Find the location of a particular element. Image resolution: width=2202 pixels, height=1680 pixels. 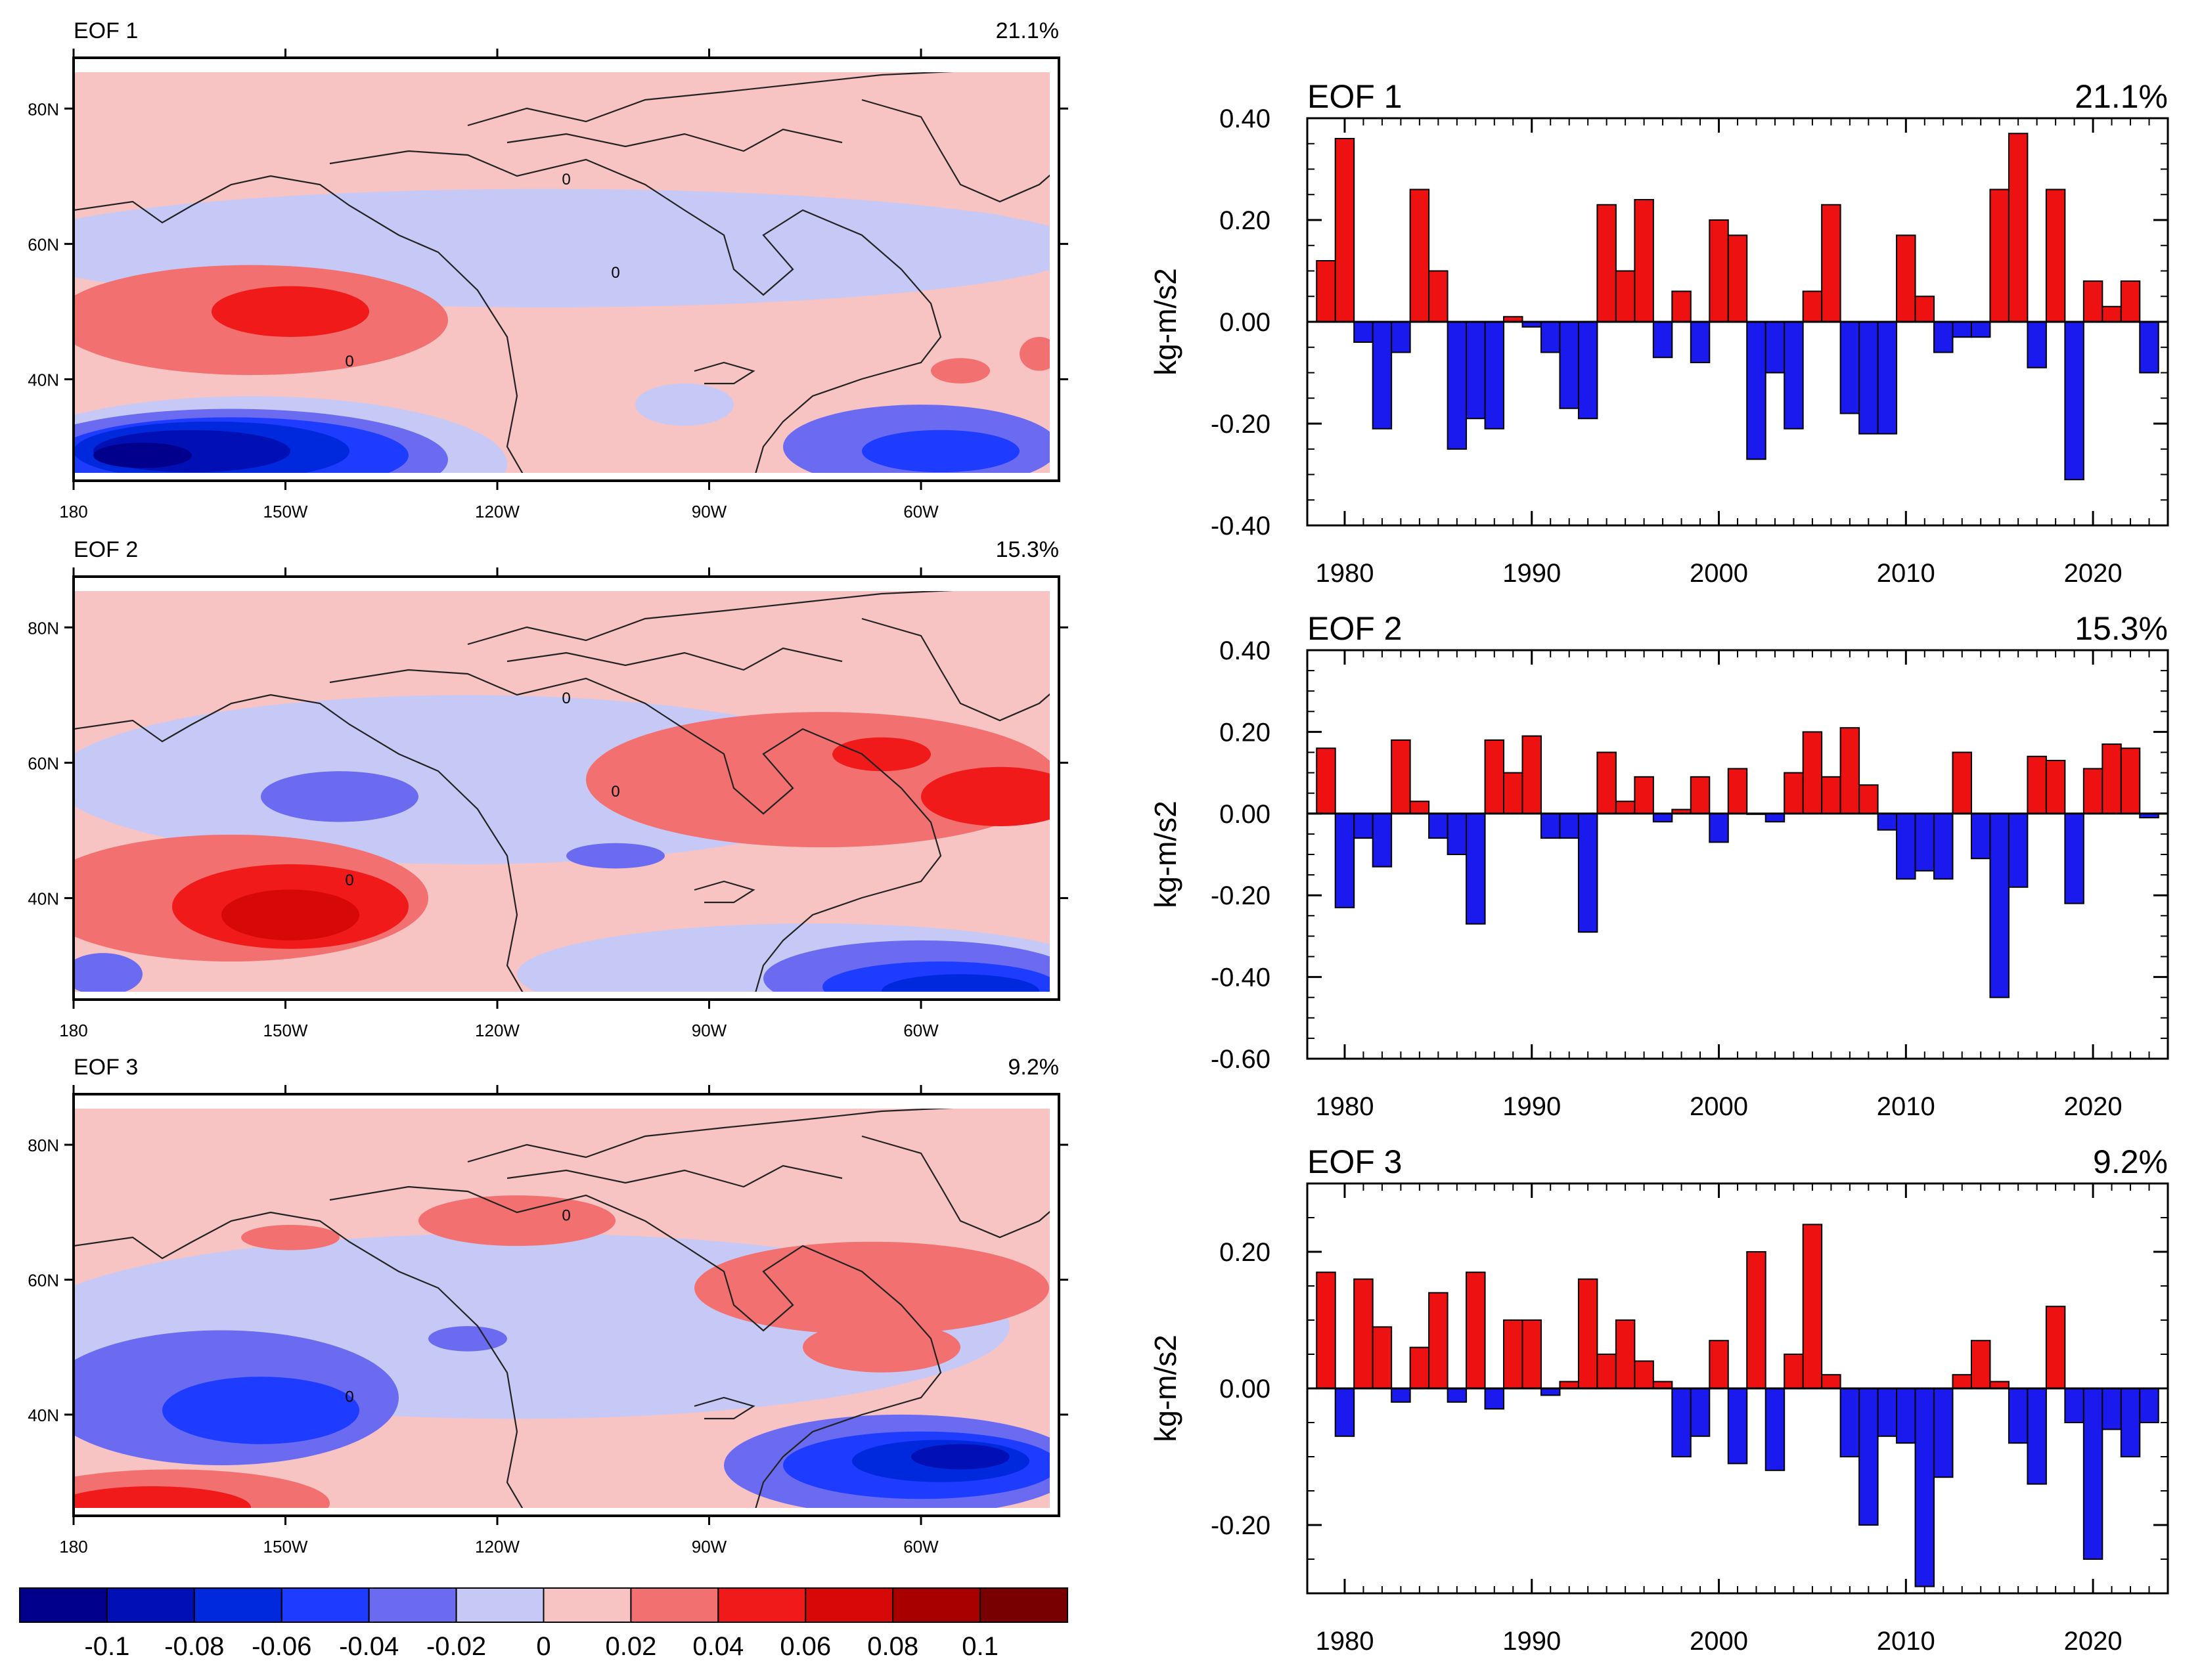

chart-title: EOF 2 is located at coordinates (1354, 628).